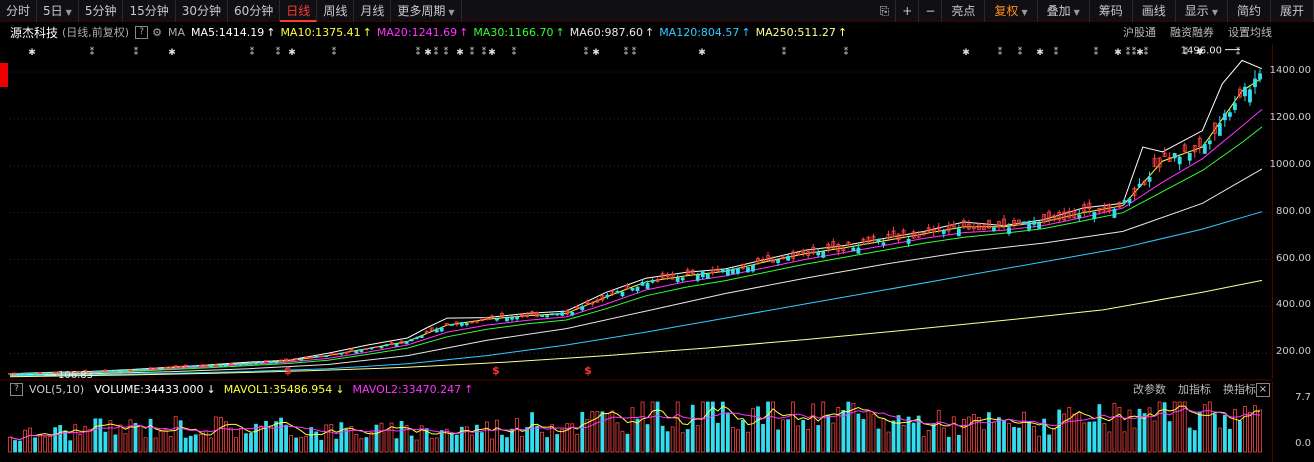  What do you see at coordinates (1011, 11) in the screenshot?
I see `toolbar-button-1: 复权 ▼` at bounding box center [1011, 11].